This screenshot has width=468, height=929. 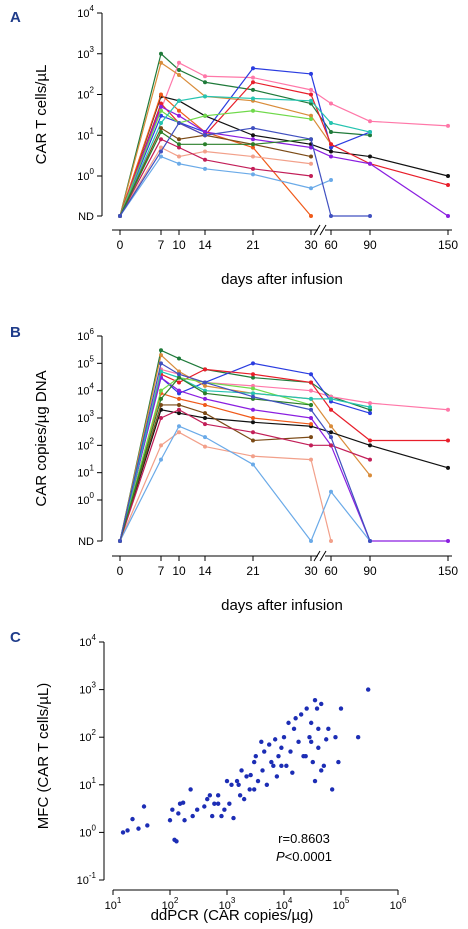 What do you see at coordinates (113, 904) in the screenshot?
I see `x-tick-label: 101` at bounding box center [113, 904].